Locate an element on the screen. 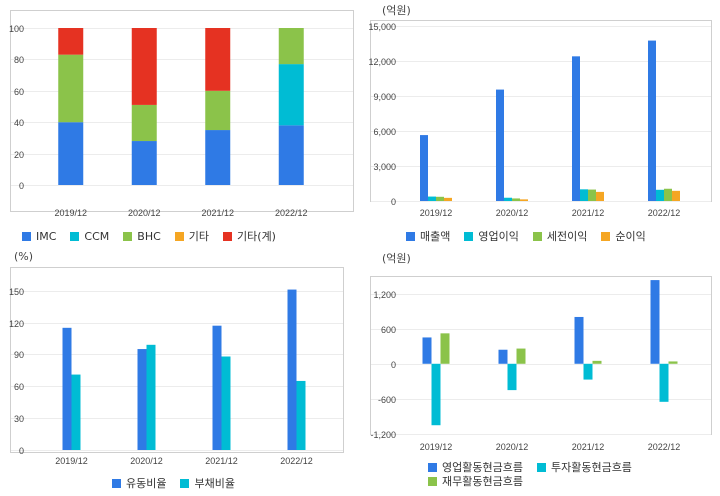 This screenshot has height=496, width=720. chart4-xtick-label: 2019/12 is located at coordinates (436, 447).